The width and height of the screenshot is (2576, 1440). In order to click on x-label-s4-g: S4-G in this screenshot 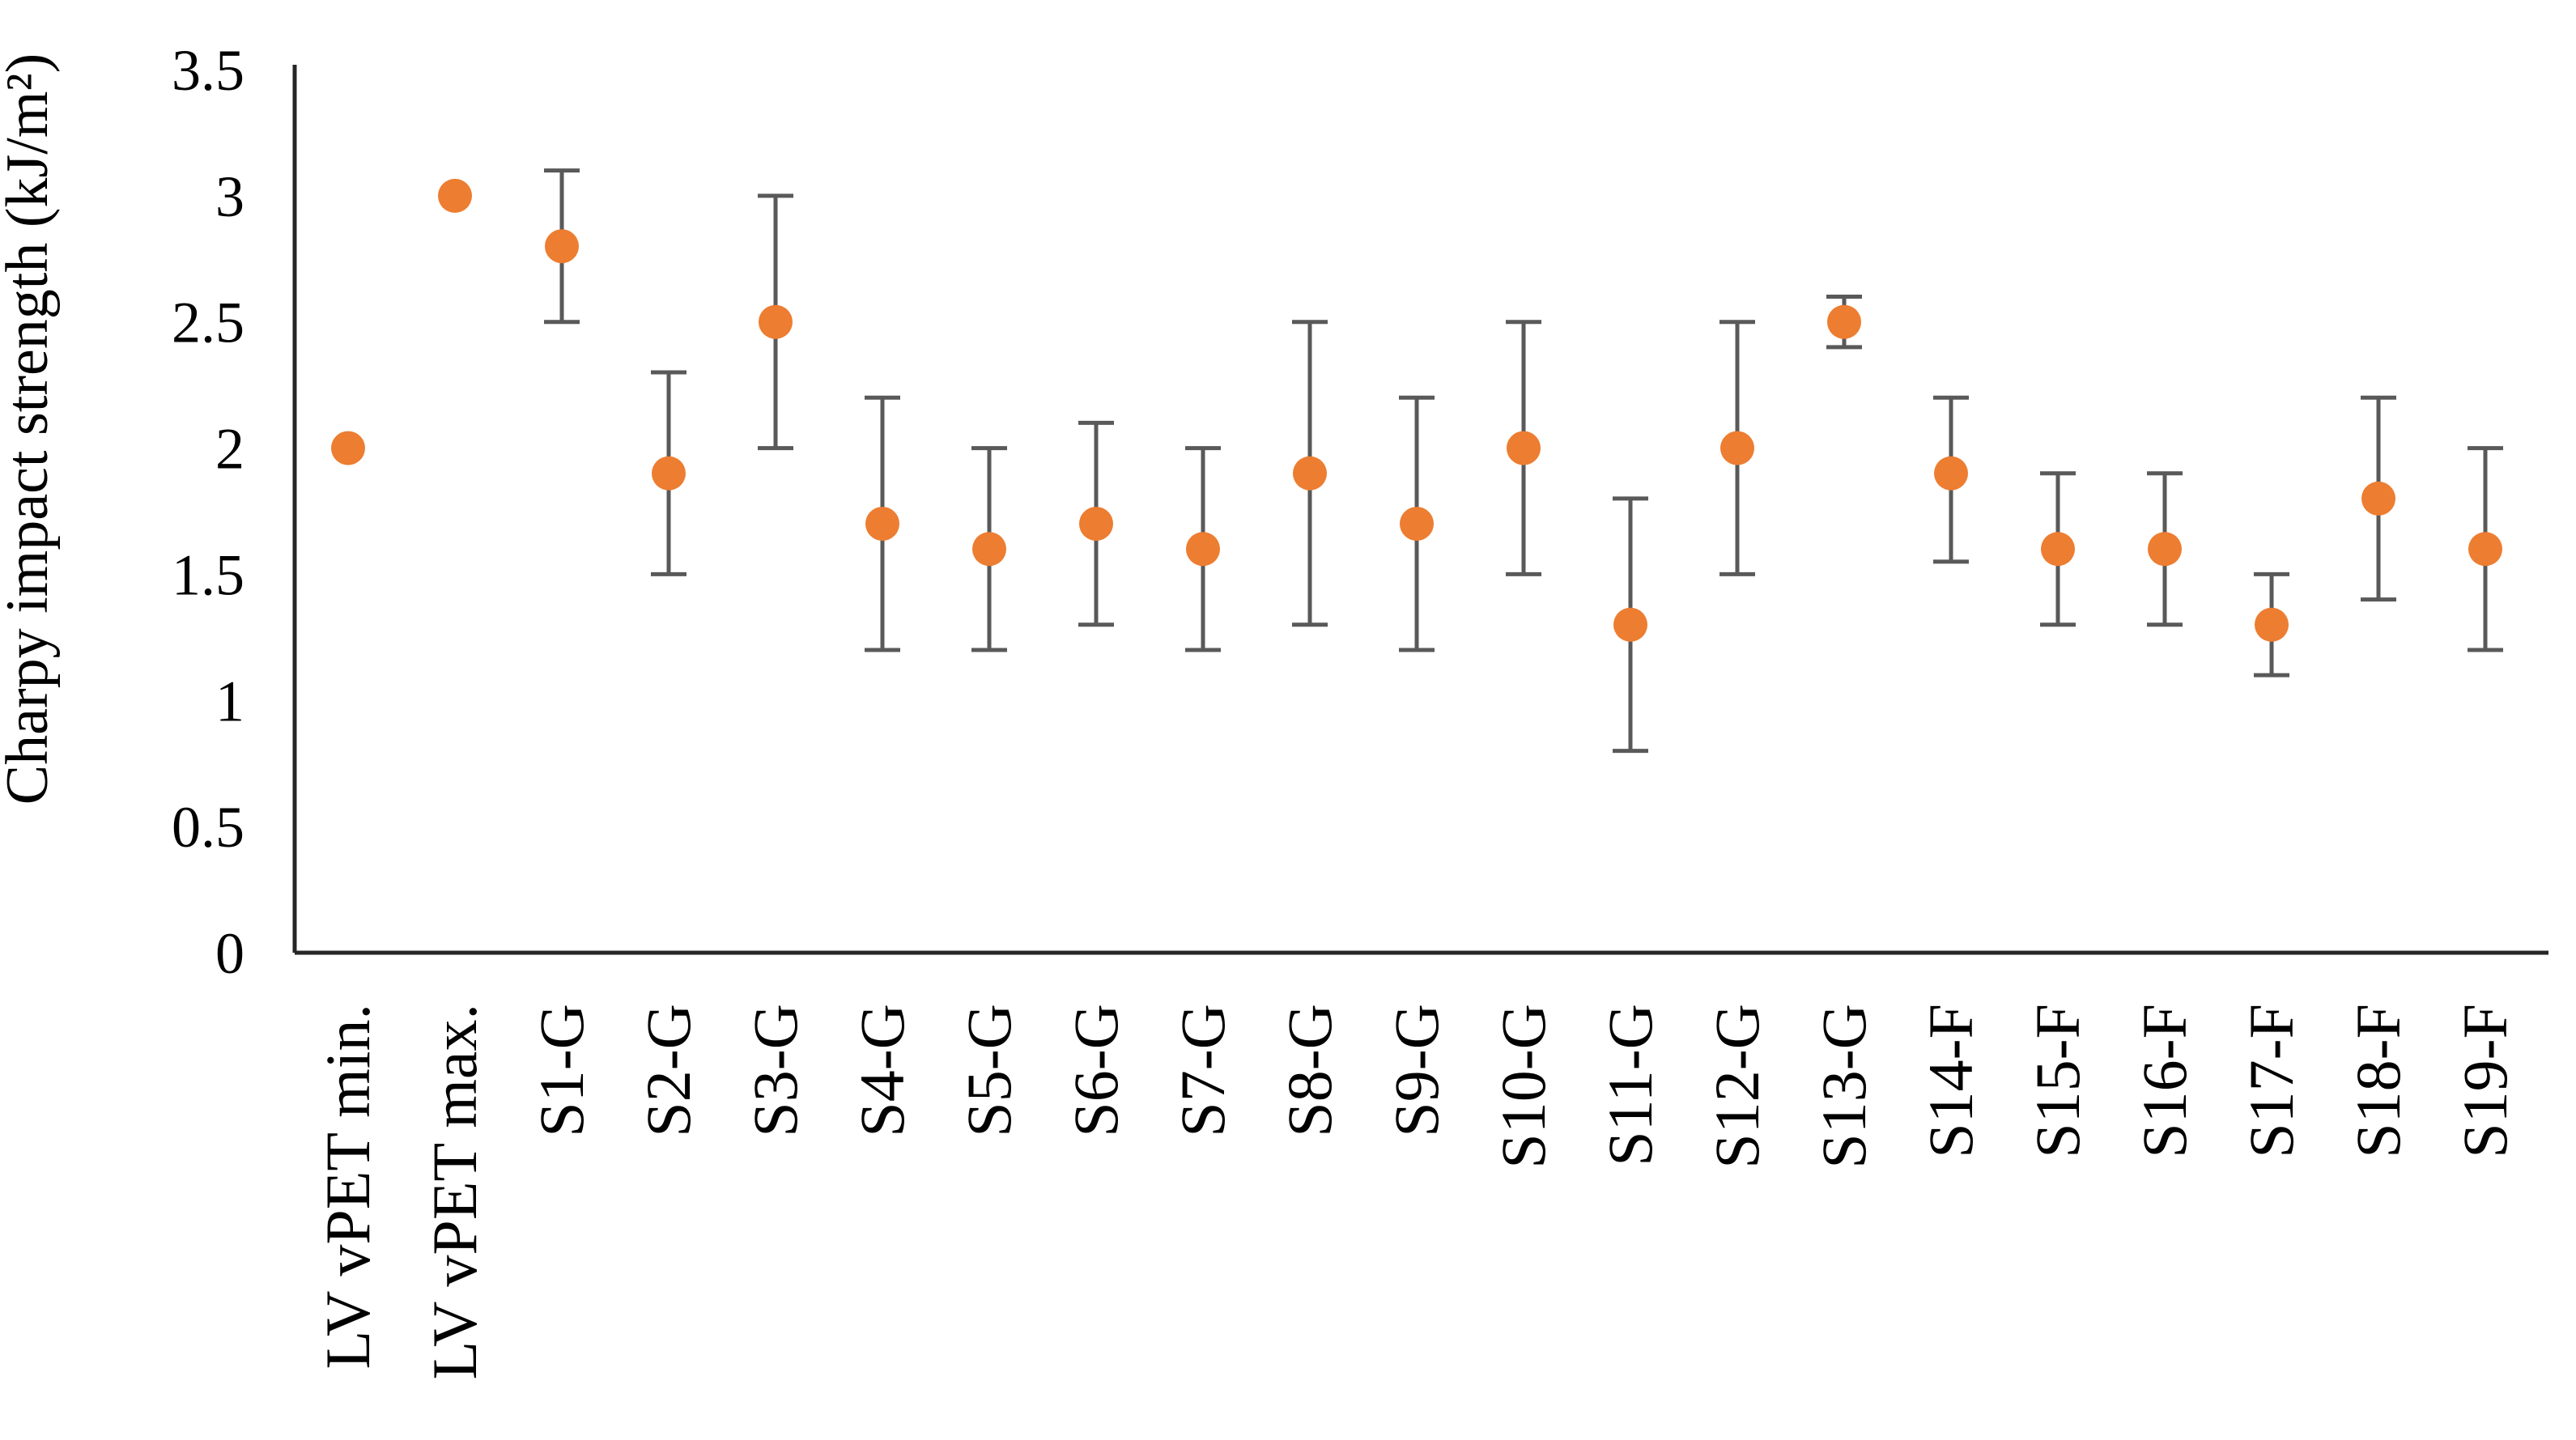, I will do `click(882, 1070)`.